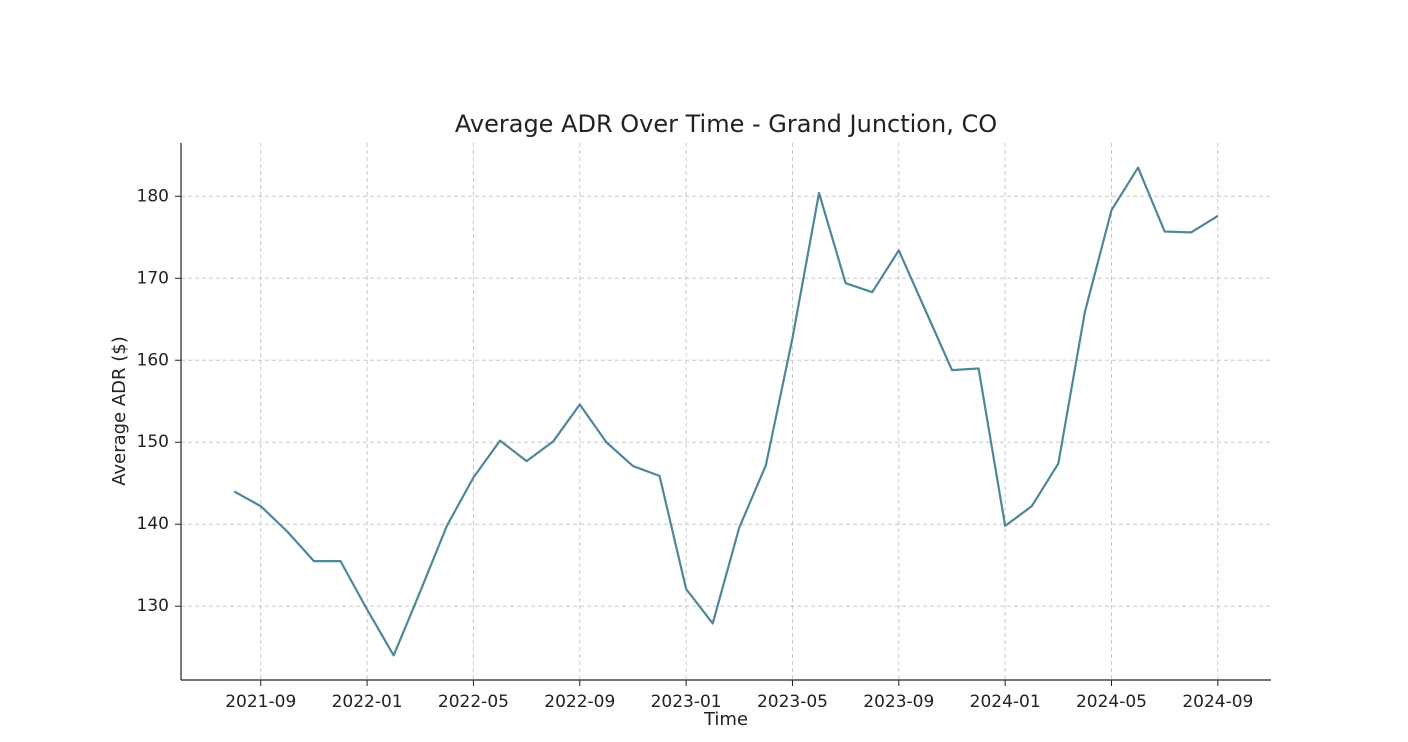  Describe the element at coordinates (1005, 702) in the screenshot. I see `x-tick-label: 2024-01` at that location.